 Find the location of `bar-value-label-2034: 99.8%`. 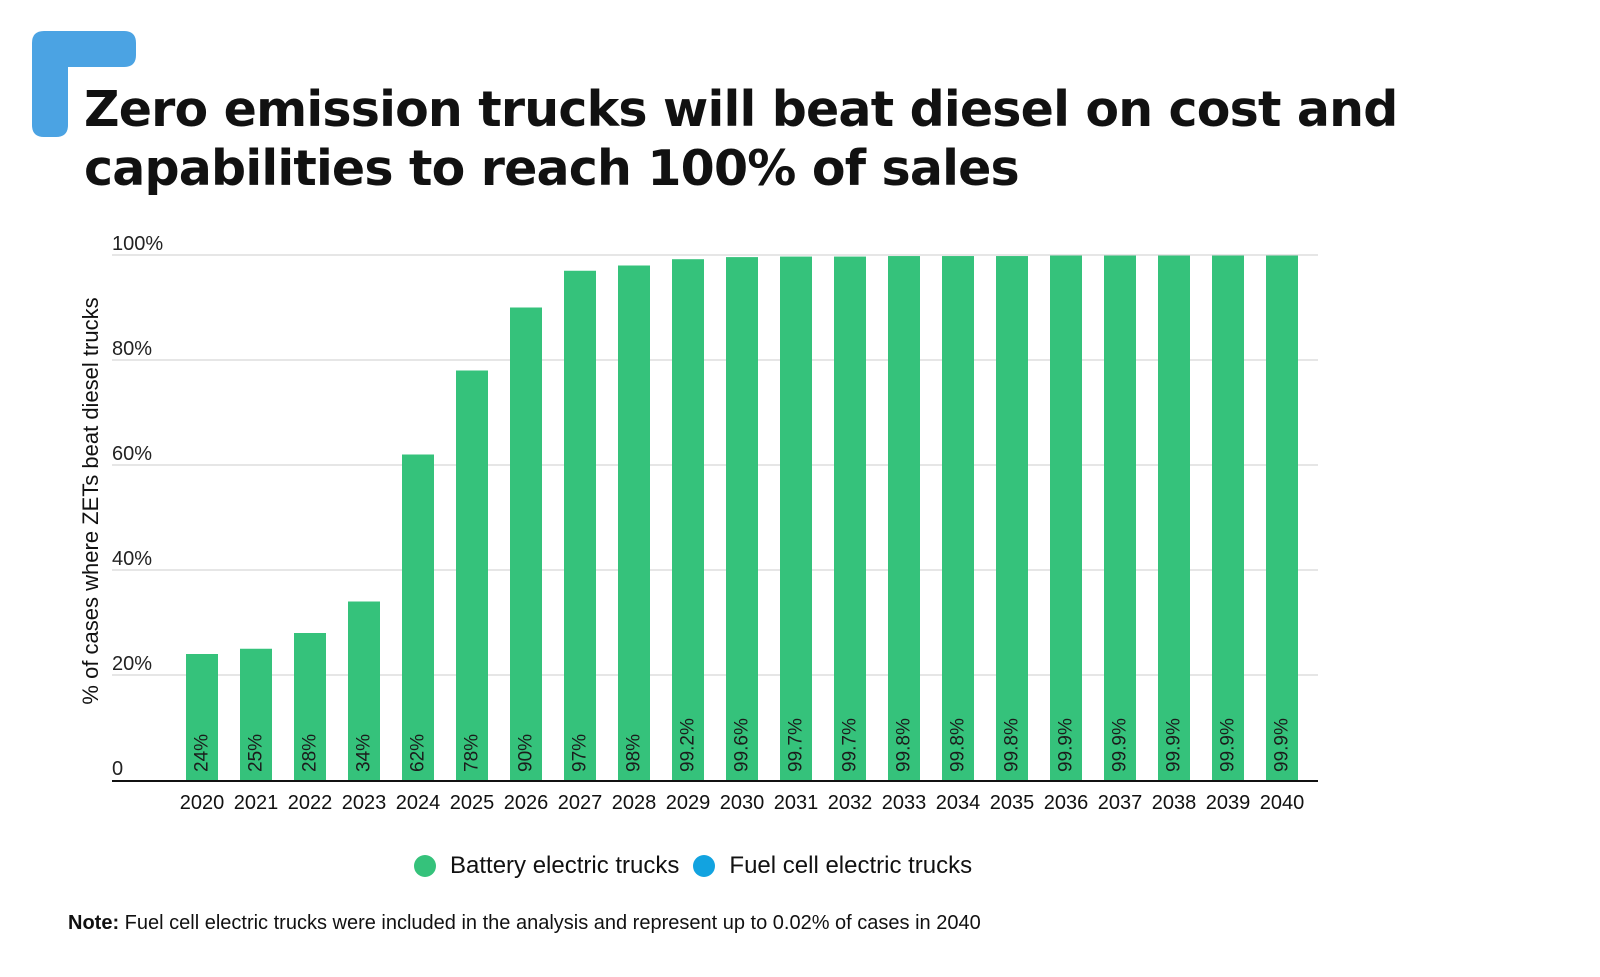

bar-value-label-2034: 99.8% is located at coordinates (958, 745).